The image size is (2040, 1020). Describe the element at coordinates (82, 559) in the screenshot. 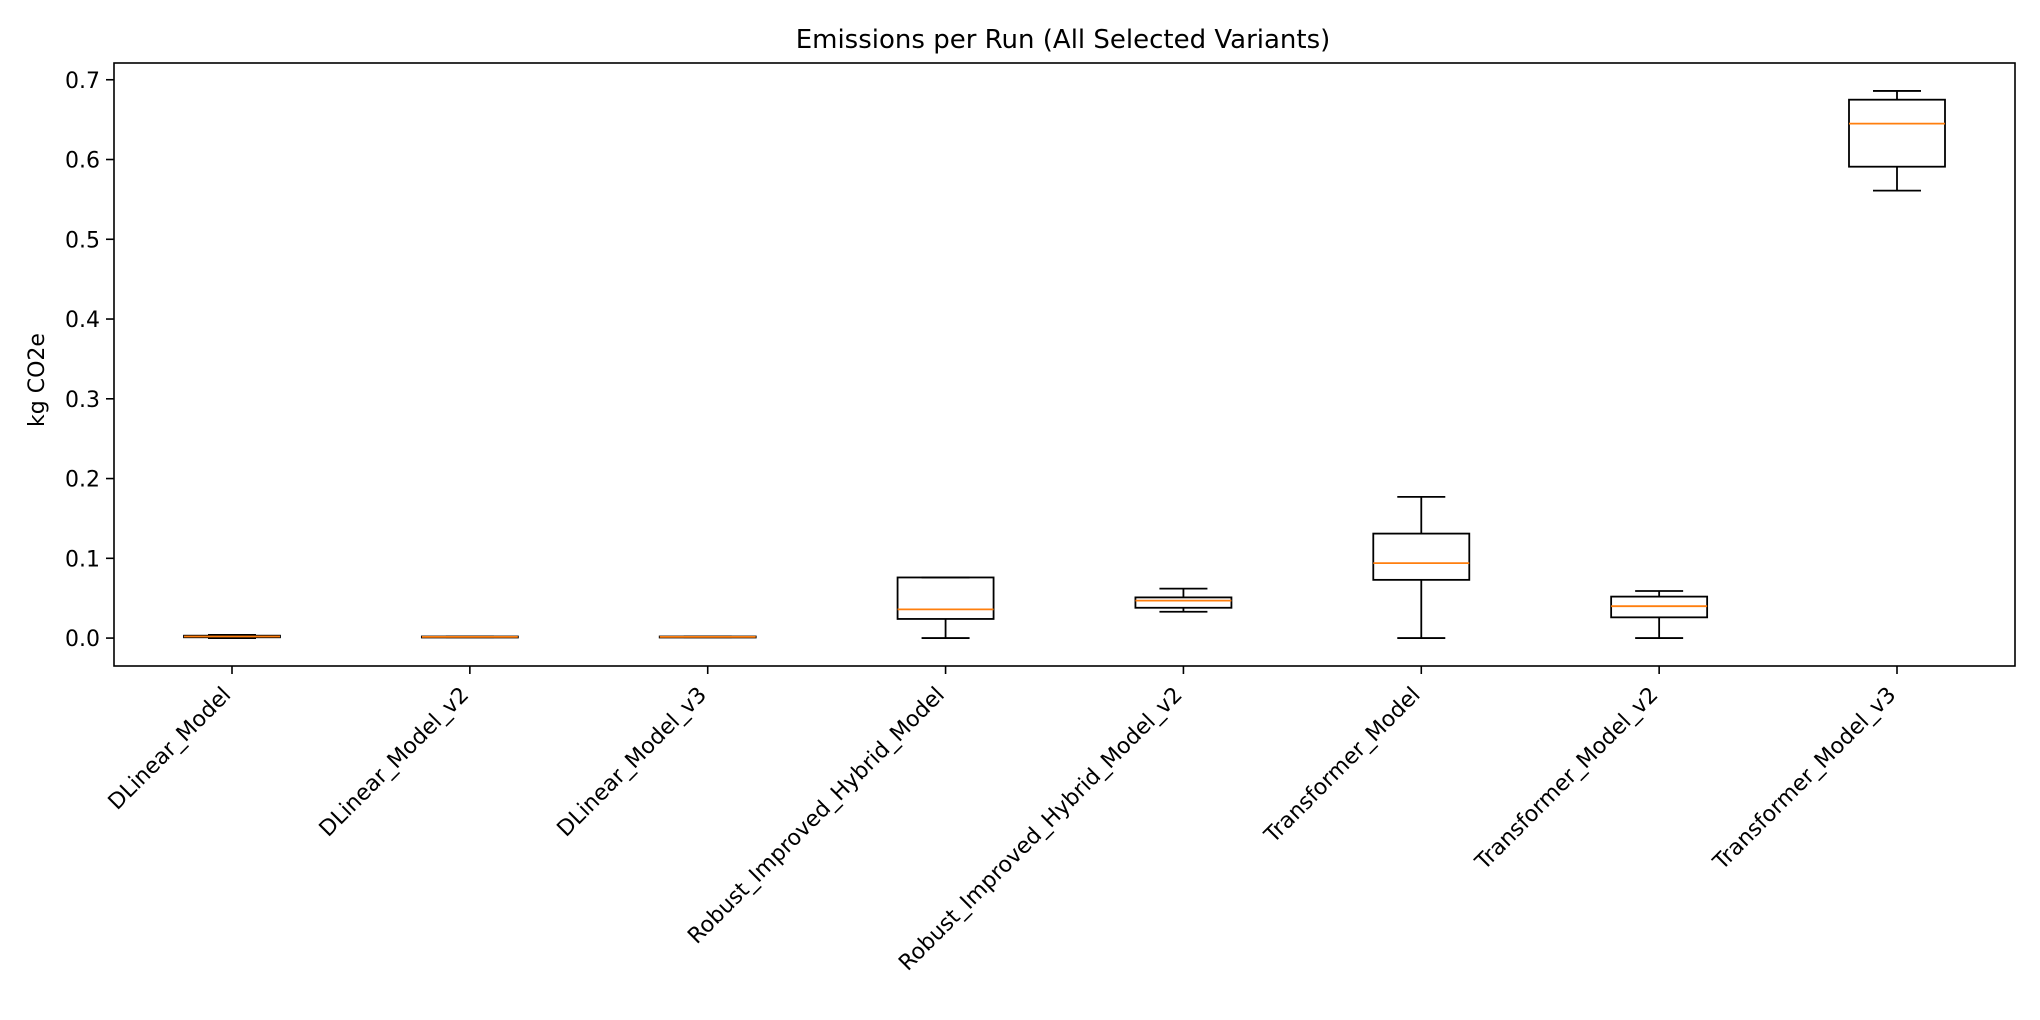

I see `y-tick-label: 0.1` at that location.